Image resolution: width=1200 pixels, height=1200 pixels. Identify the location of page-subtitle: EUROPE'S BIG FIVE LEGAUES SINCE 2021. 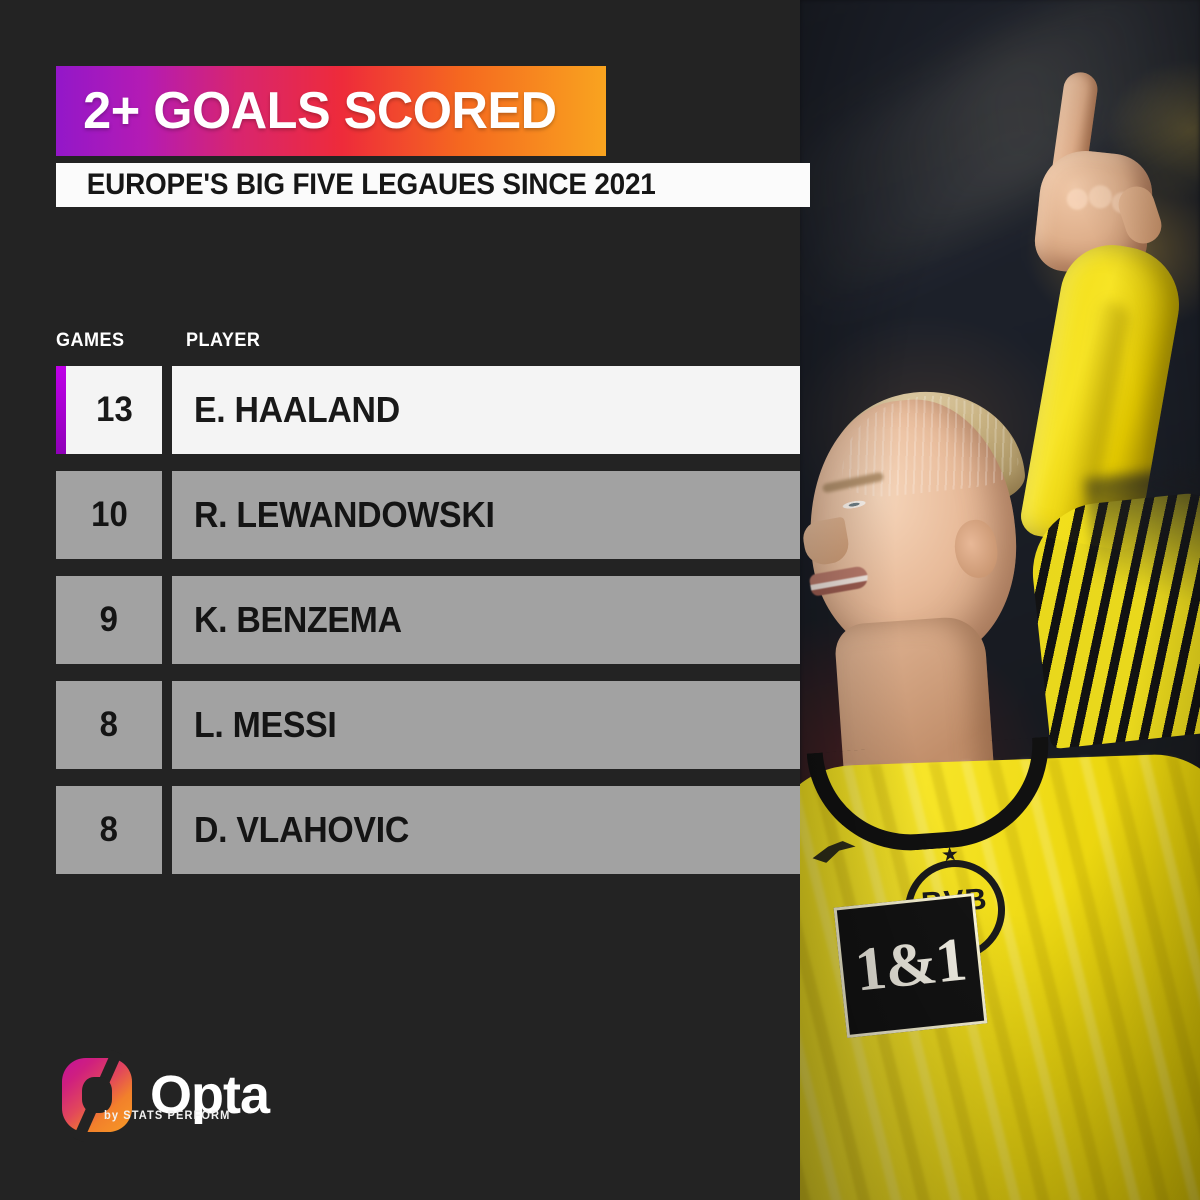
(371, 184).